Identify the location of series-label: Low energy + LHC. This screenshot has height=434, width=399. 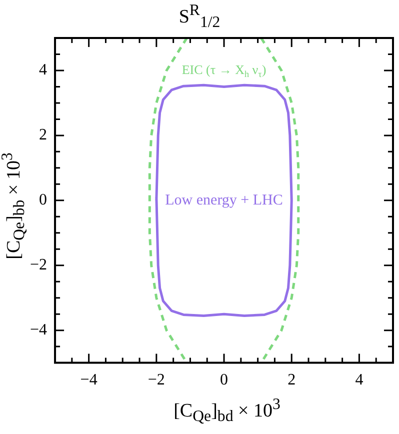
(224, 200).